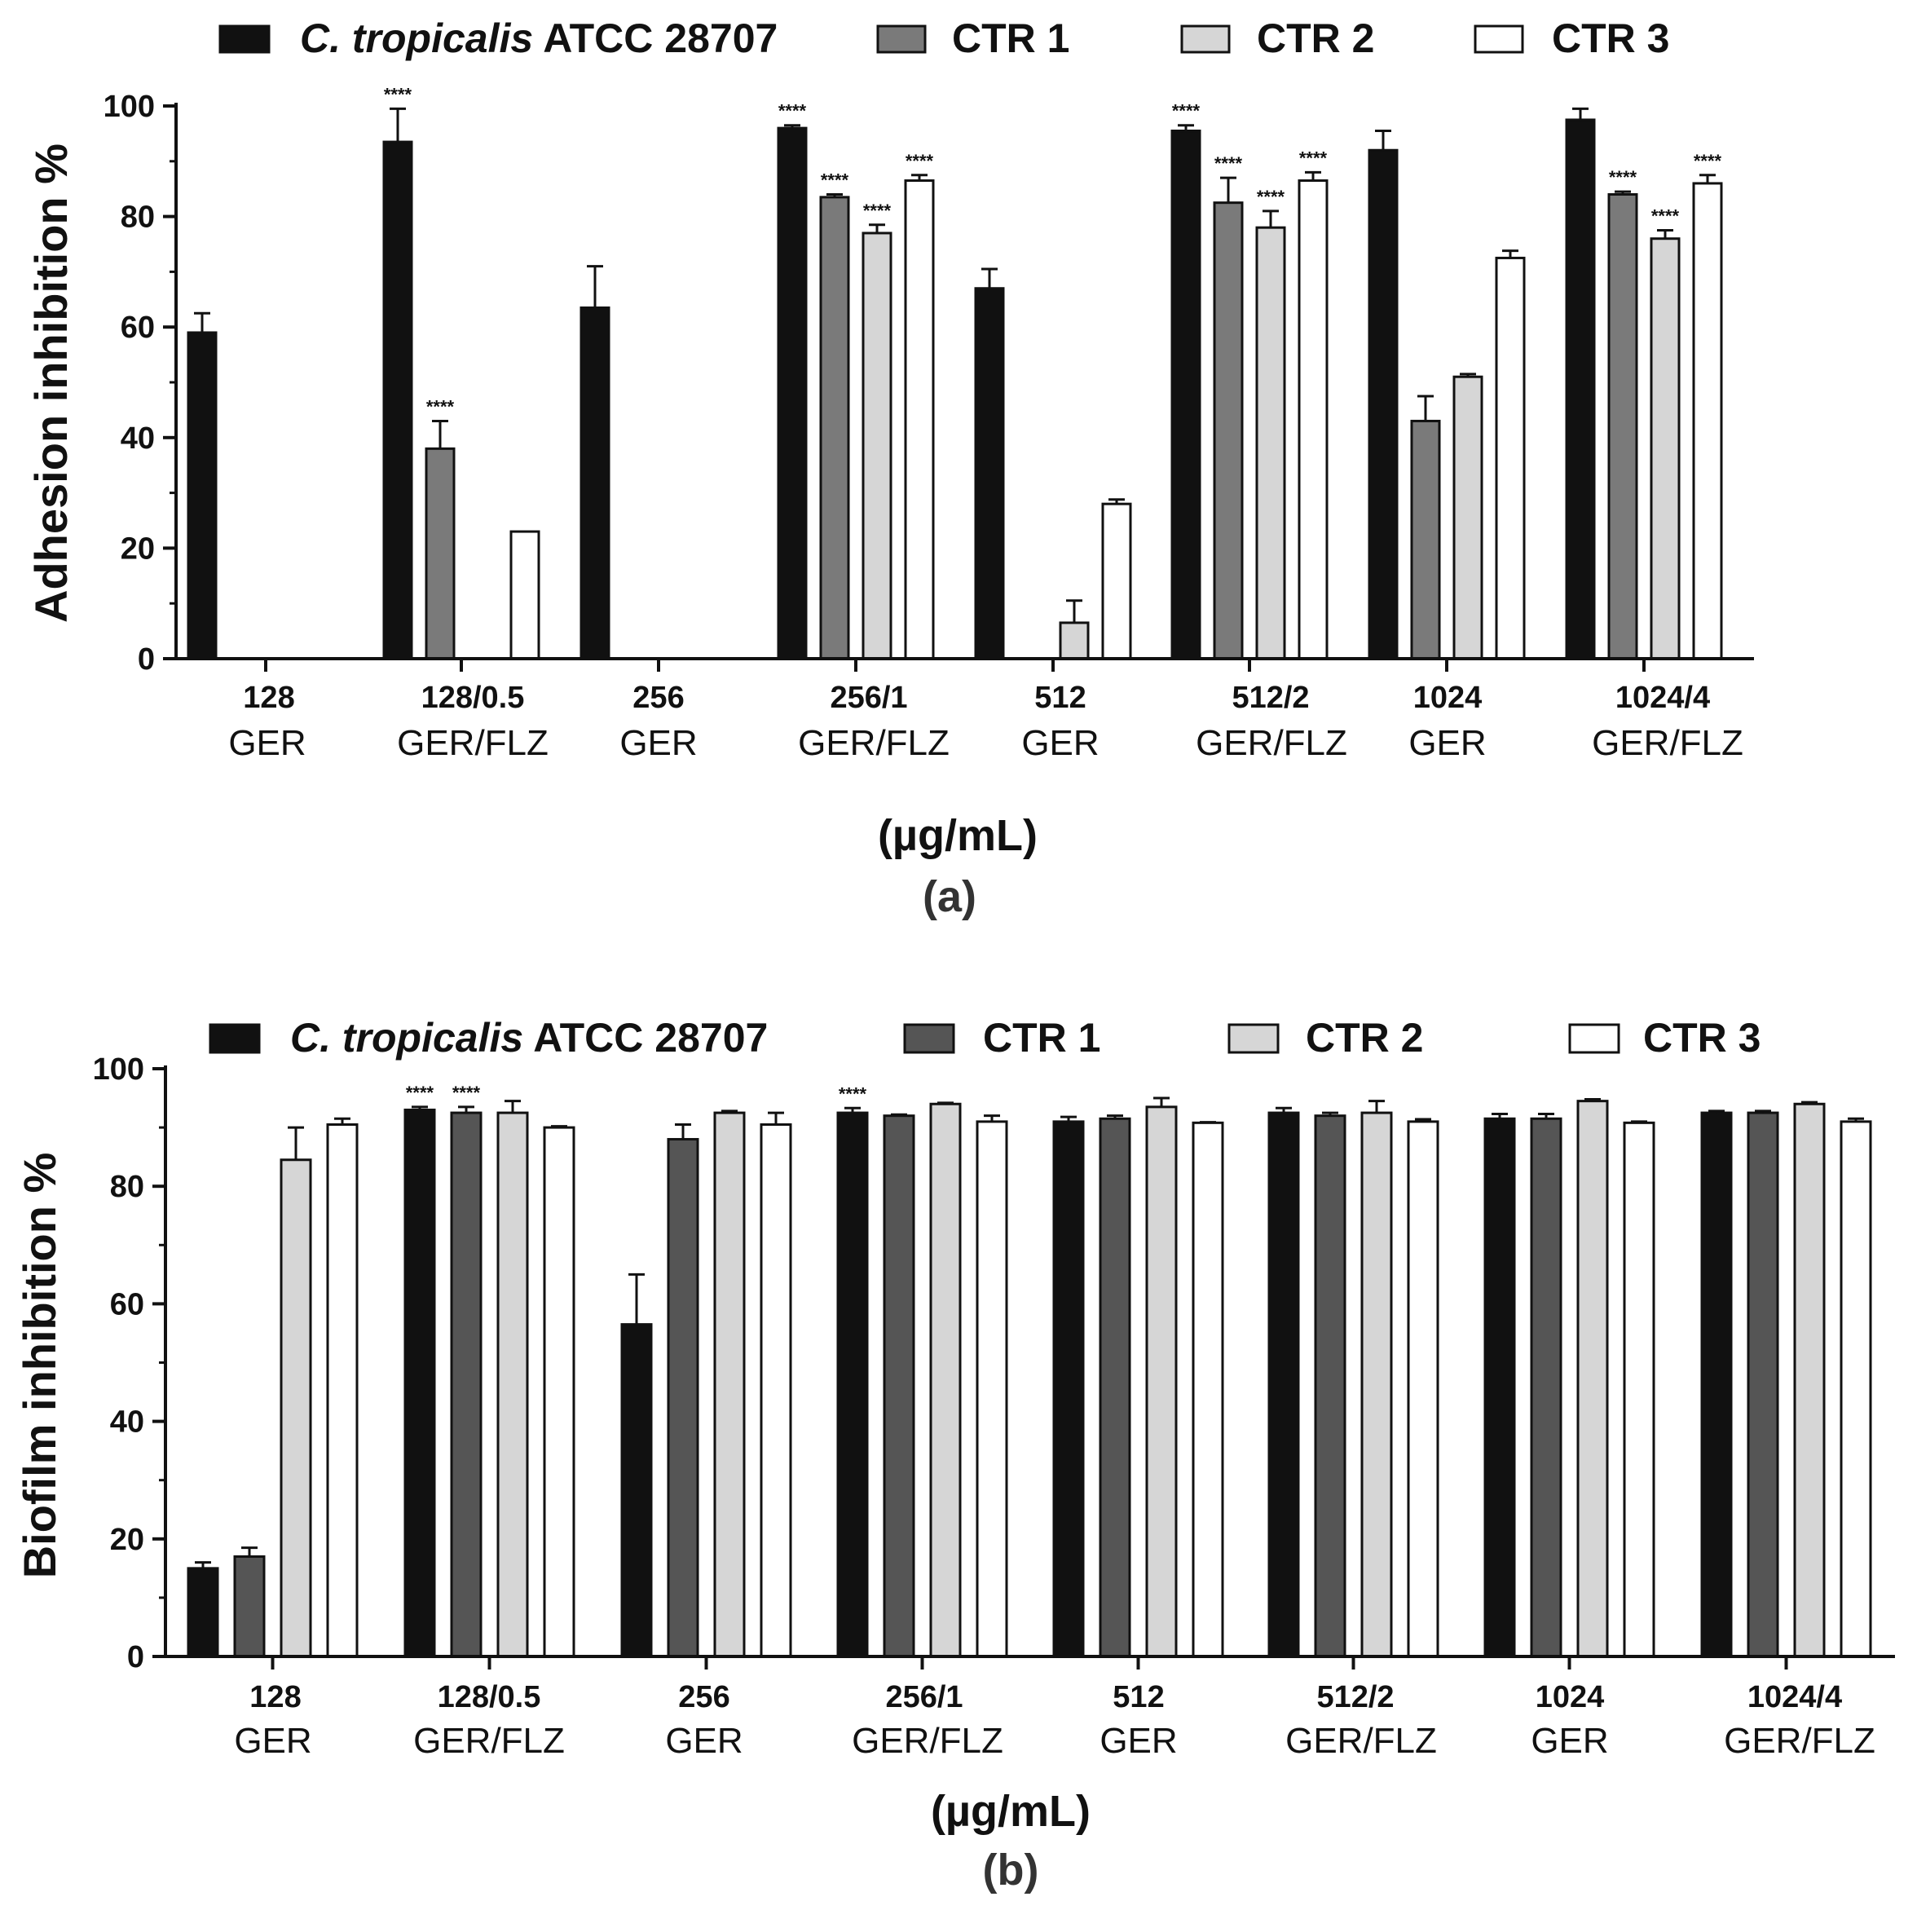  Describe the element at coordinates (658, 698) in the screenshot. I see `x-tick-label-dose: 256` at that location.